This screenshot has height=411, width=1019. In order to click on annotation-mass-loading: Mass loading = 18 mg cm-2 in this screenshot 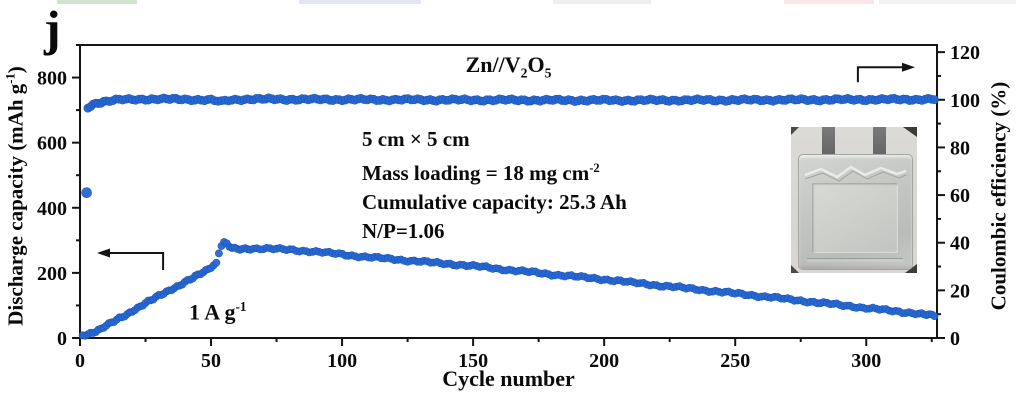, I will do `click(494, 171)`.